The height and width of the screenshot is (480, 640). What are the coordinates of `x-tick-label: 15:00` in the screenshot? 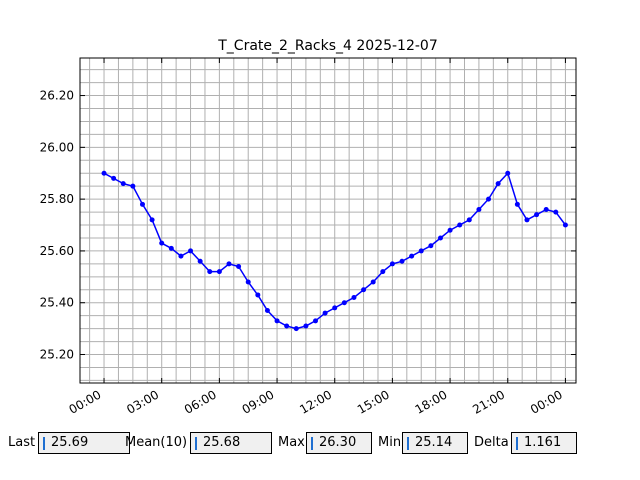 It's located at (373, 401).